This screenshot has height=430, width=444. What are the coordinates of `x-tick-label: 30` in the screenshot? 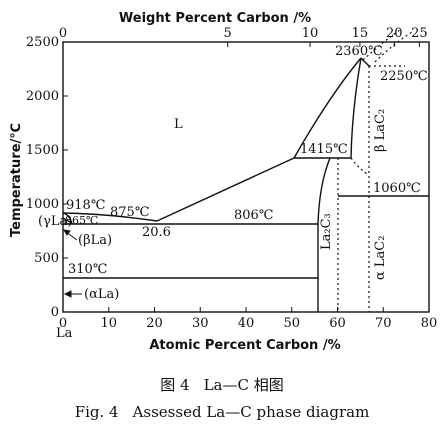 It's located at (200, 323).